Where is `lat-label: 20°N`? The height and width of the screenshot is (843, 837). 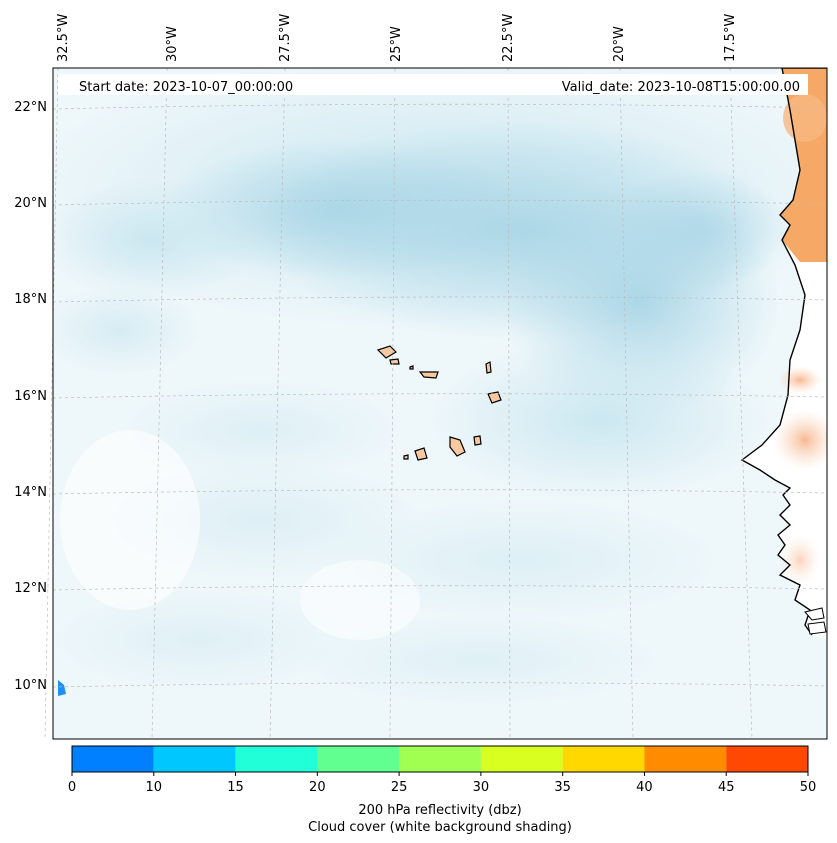
lat-label: 20°N is located at coordinates (30, 203).